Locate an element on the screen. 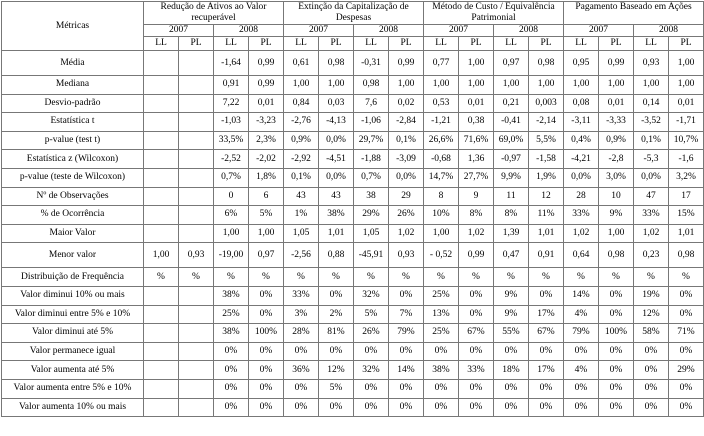 The width and height of the screenshot is (704, 436). cell: 0,53 is located at coordinates (441, 103).